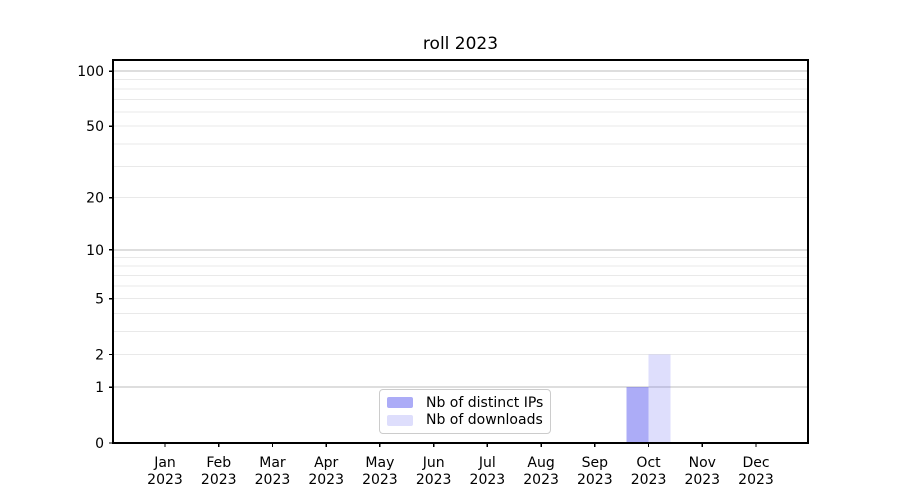 The width and height of the screenshot is (900, 500). What do you see at coordinates (326, 463) in the screenshot?
I see `x-tick-label-month: Apr` at bounding box center [326, 463].